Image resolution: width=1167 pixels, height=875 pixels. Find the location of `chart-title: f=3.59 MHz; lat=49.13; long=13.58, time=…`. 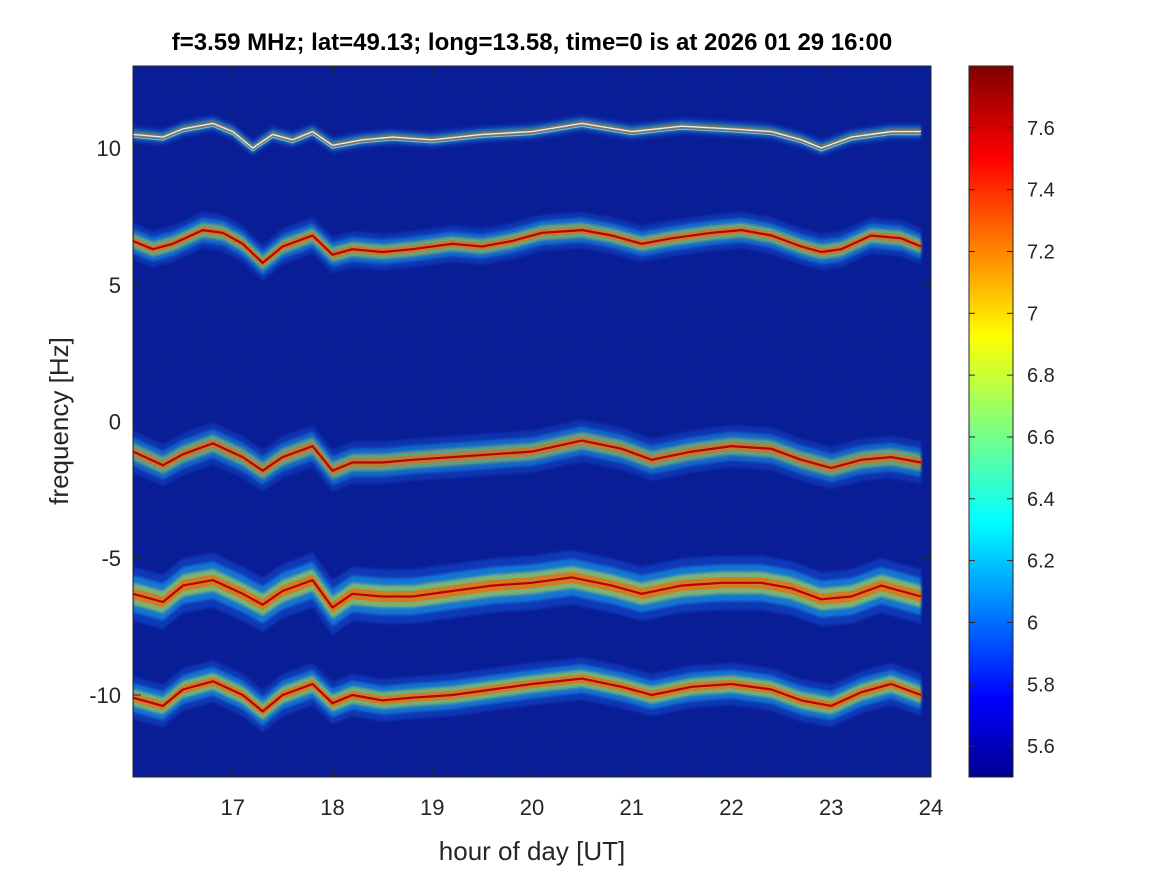

chart-title: f=3.59 MHz; lat=49.13; long=13.58, time=… is located at coordinates (532, 42).